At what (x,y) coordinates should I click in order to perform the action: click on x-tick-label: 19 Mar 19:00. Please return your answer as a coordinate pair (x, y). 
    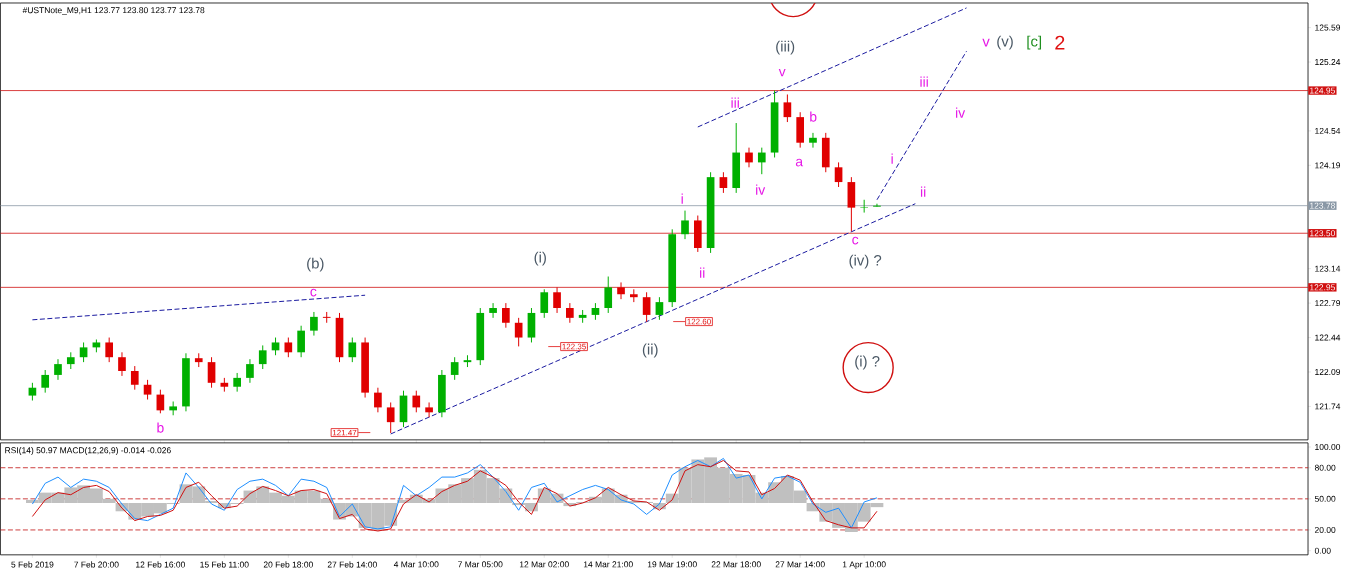
    Looking at the image, I should click on (672, 564).